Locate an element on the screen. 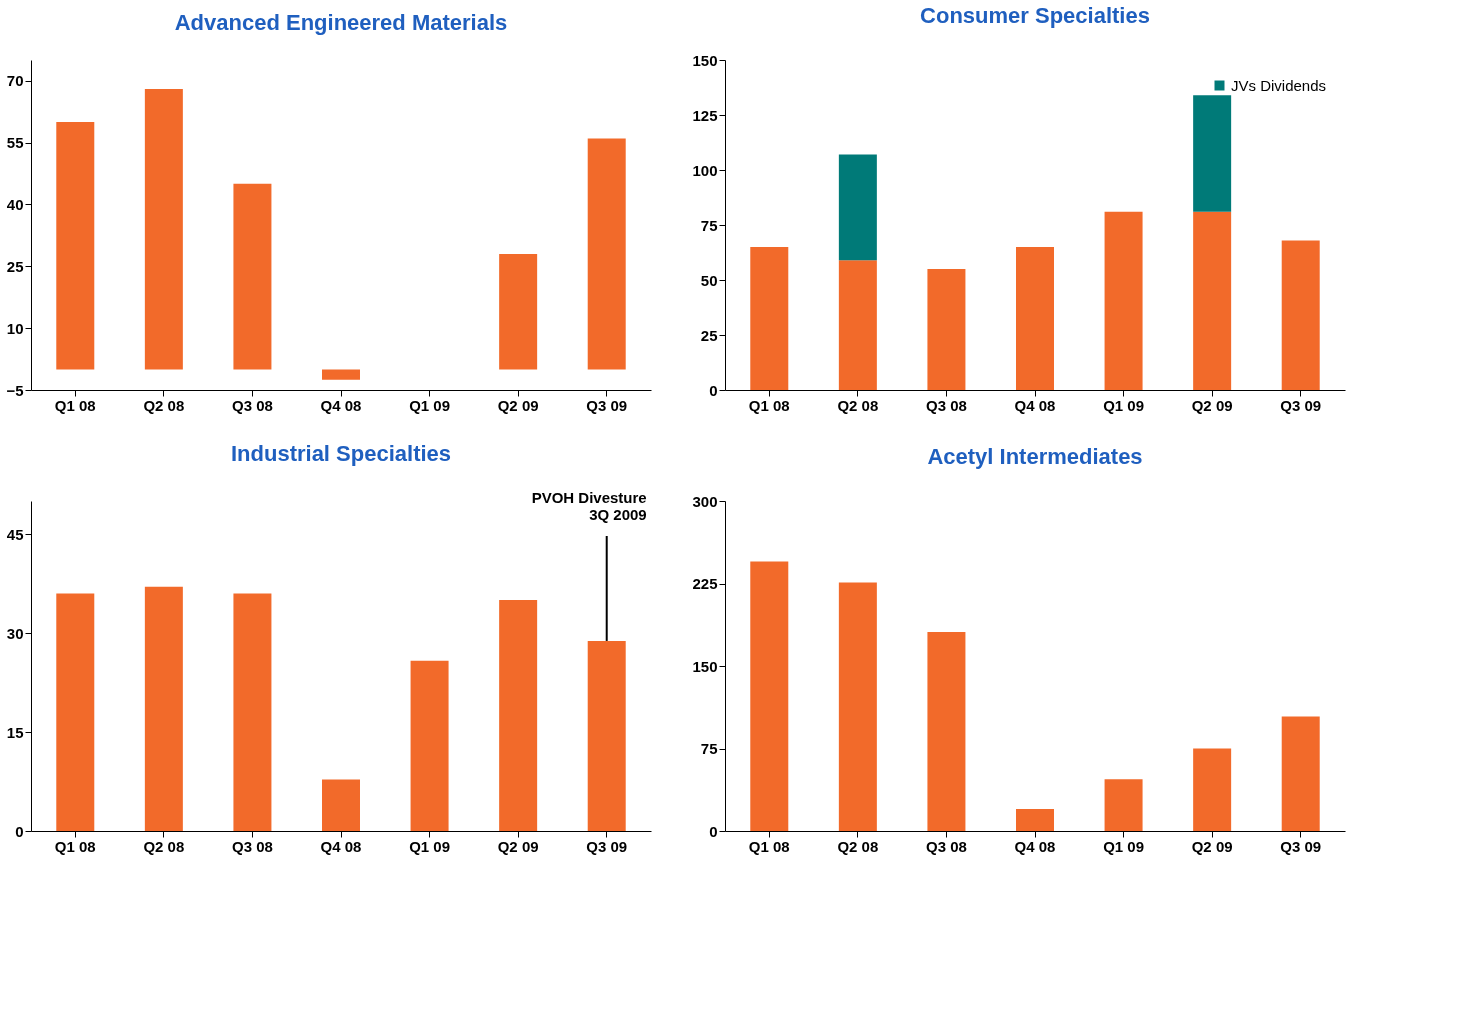 The height and width of the screenshot is (1013, 1473). y-tick-label: 55 is located at coordinates (15, 142).